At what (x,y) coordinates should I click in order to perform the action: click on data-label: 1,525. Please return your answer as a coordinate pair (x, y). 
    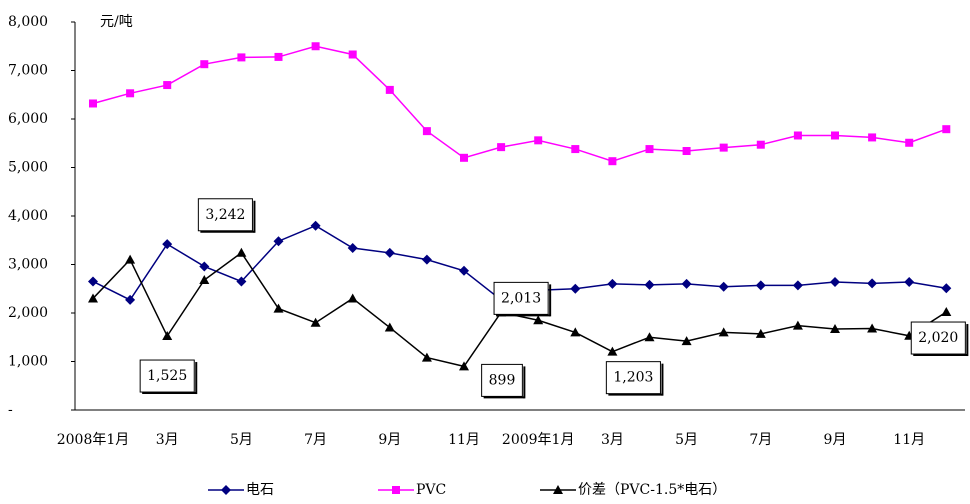
    Looking at the image, I should click on (167, 376).